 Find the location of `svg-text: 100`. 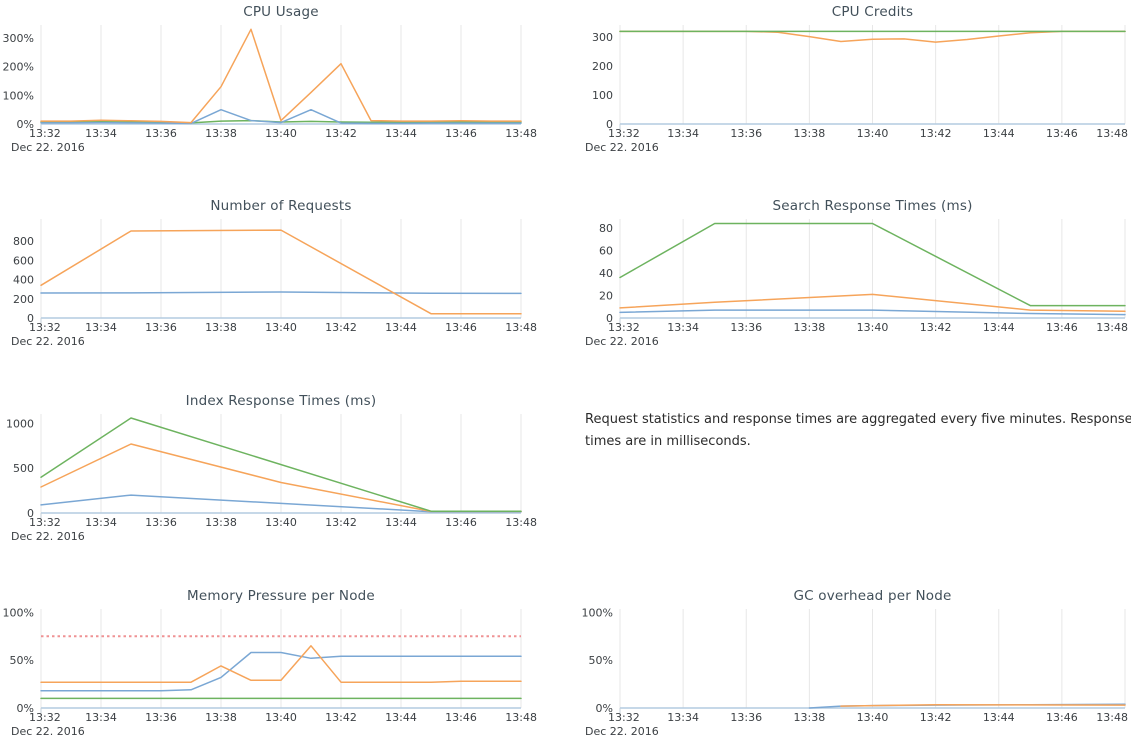

svg-text: 100 is located at coordinates (602, 95).